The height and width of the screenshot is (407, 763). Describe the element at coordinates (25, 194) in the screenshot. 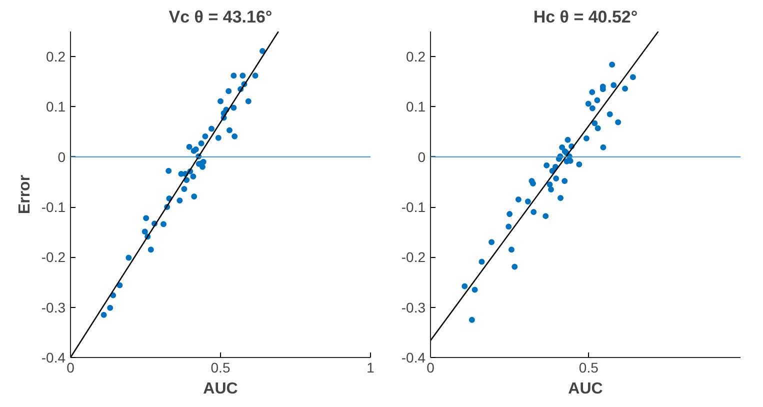

I see `y-axis-title: Error` at that location.